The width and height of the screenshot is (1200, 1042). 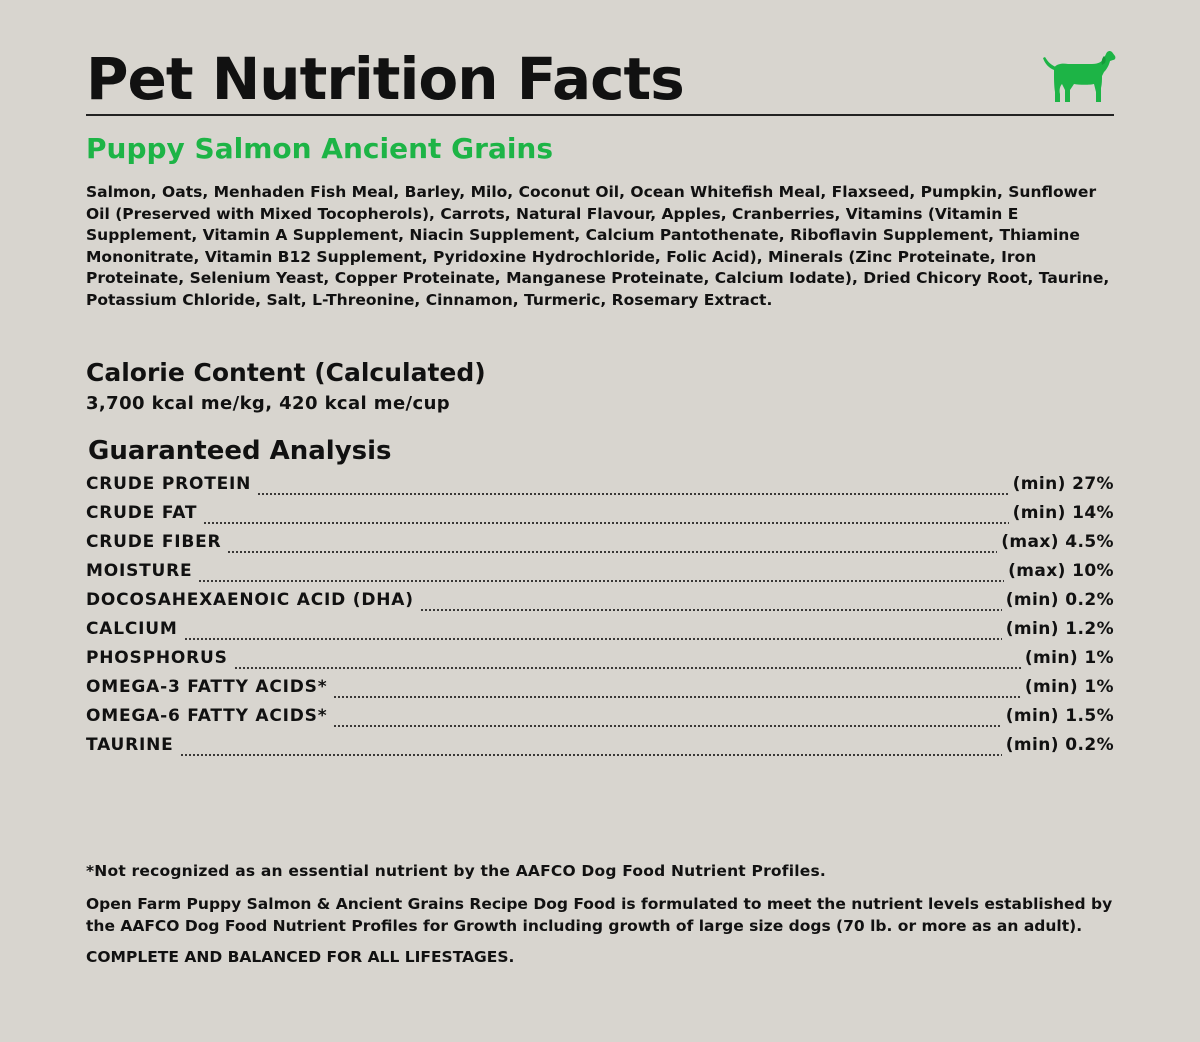 What do you see at coordinates (169, 484) in the screenshot?
I see `nutrient-name: CRUDE PROTEIN` at bounding box center [169, 484].